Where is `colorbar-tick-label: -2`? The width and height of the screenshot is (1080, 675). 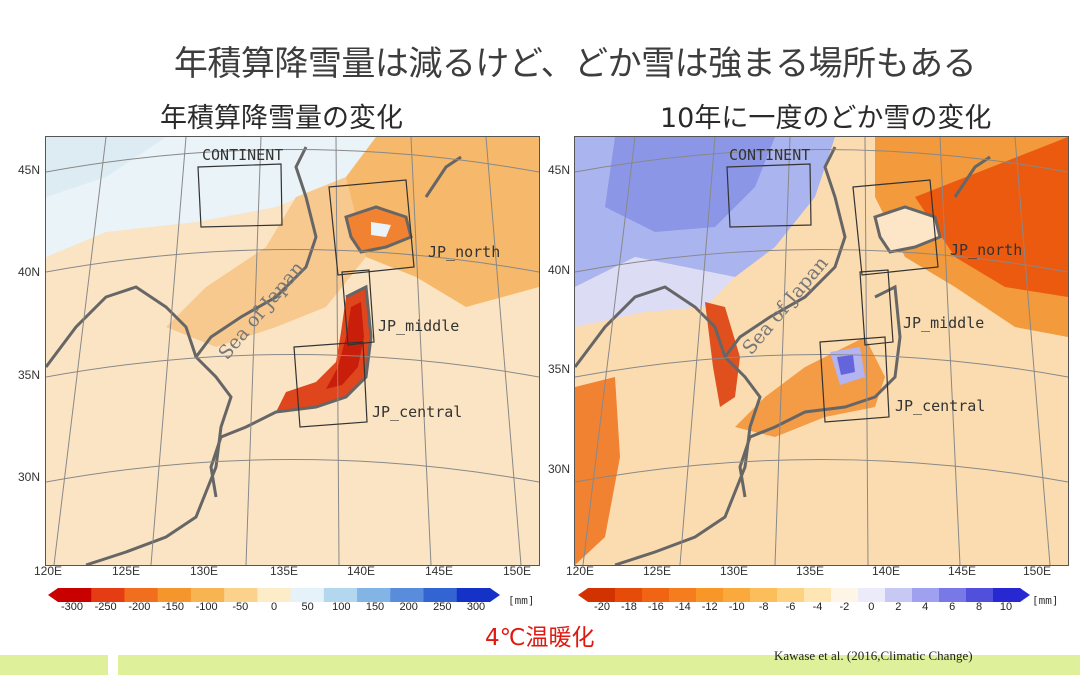
colorbar-tick-label: -2 is located at coordinates (844, 607).